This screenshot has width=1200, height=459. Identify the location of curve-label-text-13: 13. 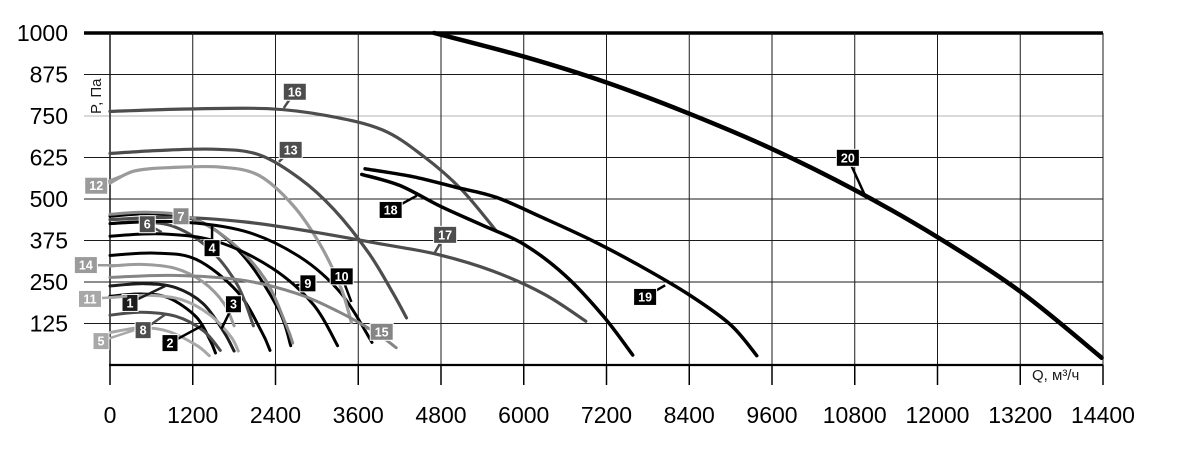
(291, 150).